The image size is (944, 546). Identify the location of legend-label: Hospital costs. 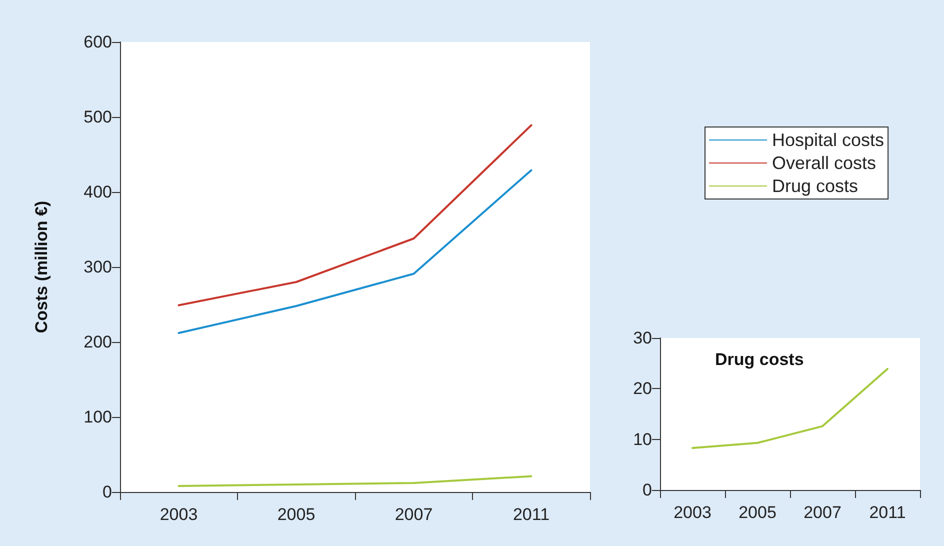
(828, 140).